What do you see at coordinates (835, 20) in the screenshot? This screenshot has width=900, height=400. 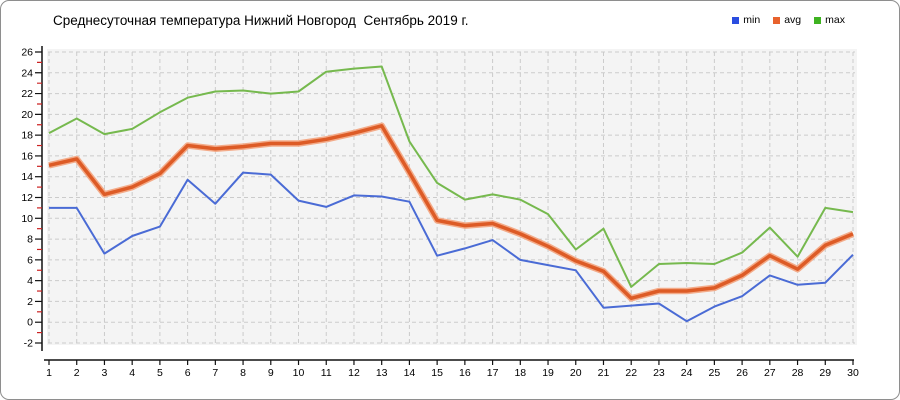 I see `legend-label-max: max` at bounding box center [835, 20].